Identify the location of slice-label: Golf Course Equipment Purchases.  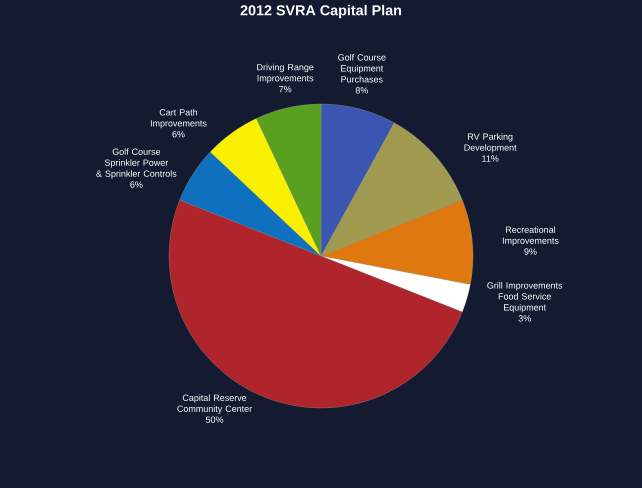
(362, 68).